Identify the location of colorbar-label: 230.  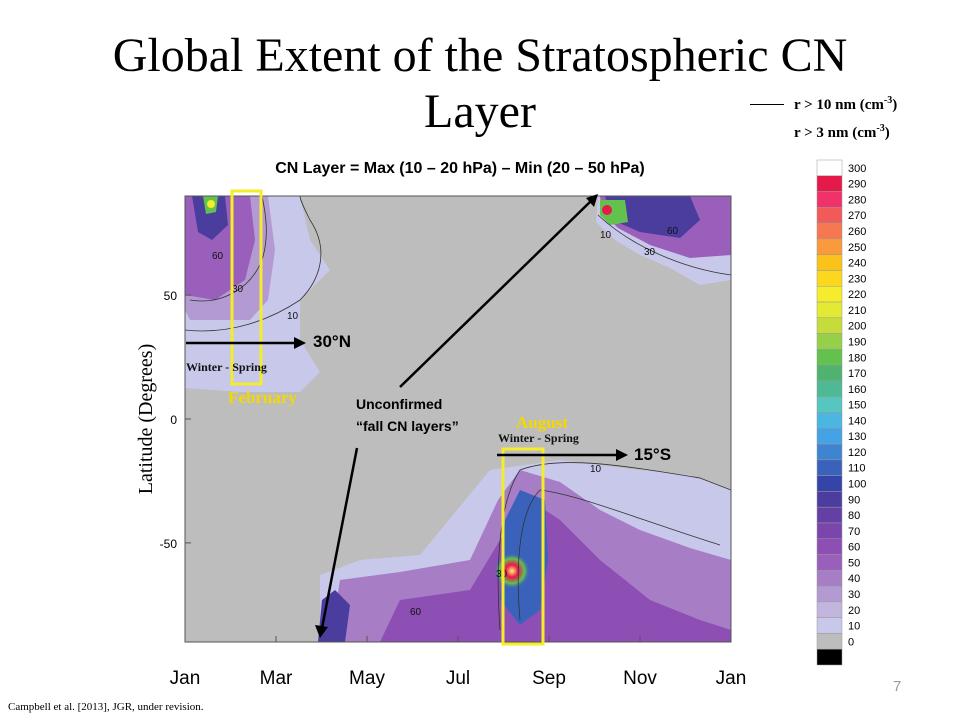
(857, 279).